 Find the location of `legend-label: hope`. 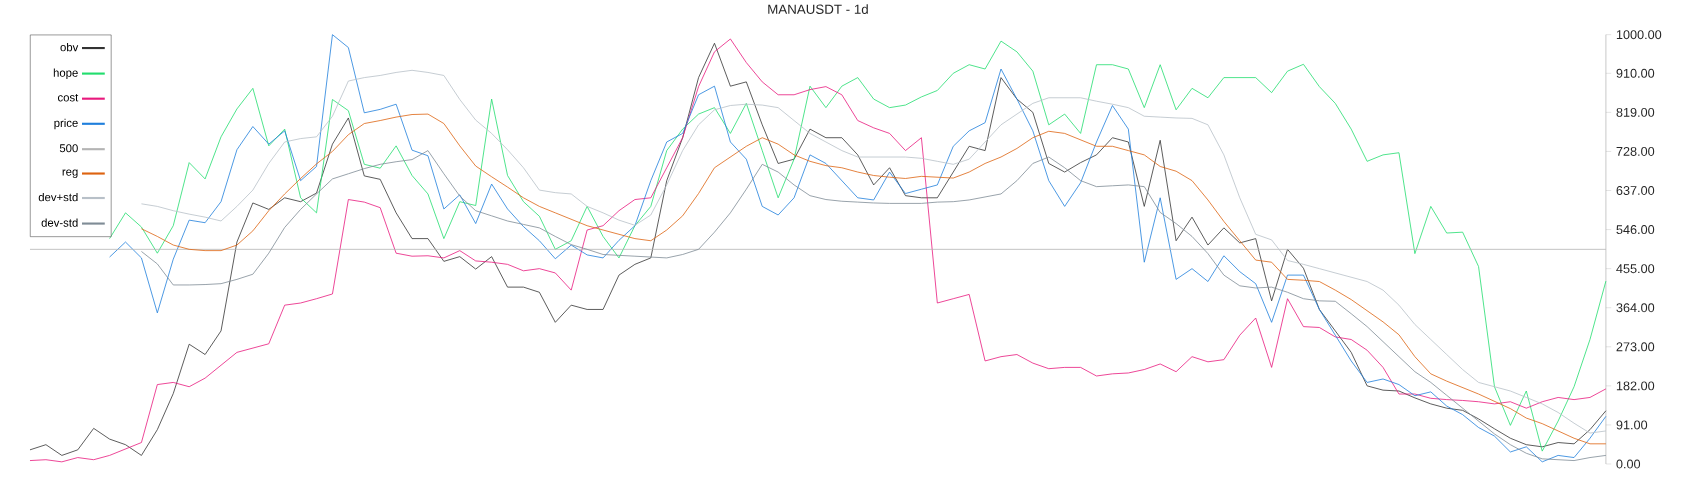

legend-label: hope is located at coordinates (65, 74).